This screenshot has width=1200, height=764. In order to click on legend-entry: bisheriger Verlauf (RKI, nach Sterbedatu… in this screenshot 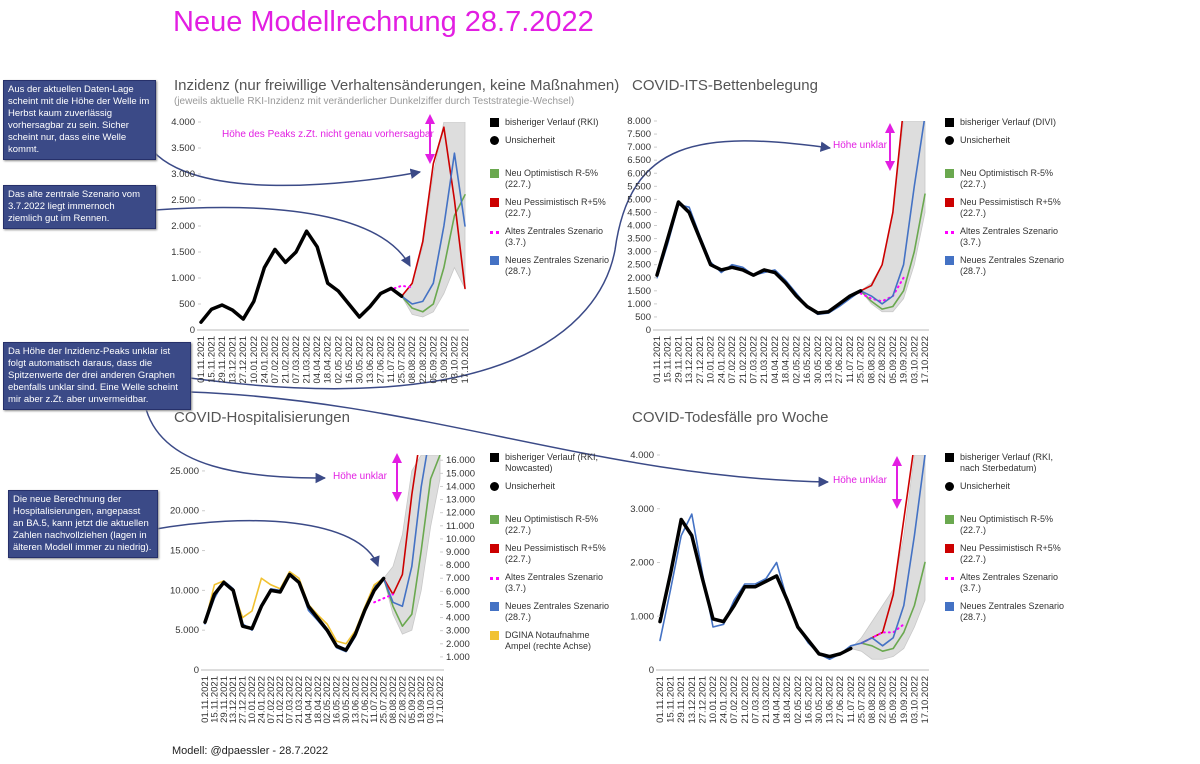, I will do `click(1007, 463)`.